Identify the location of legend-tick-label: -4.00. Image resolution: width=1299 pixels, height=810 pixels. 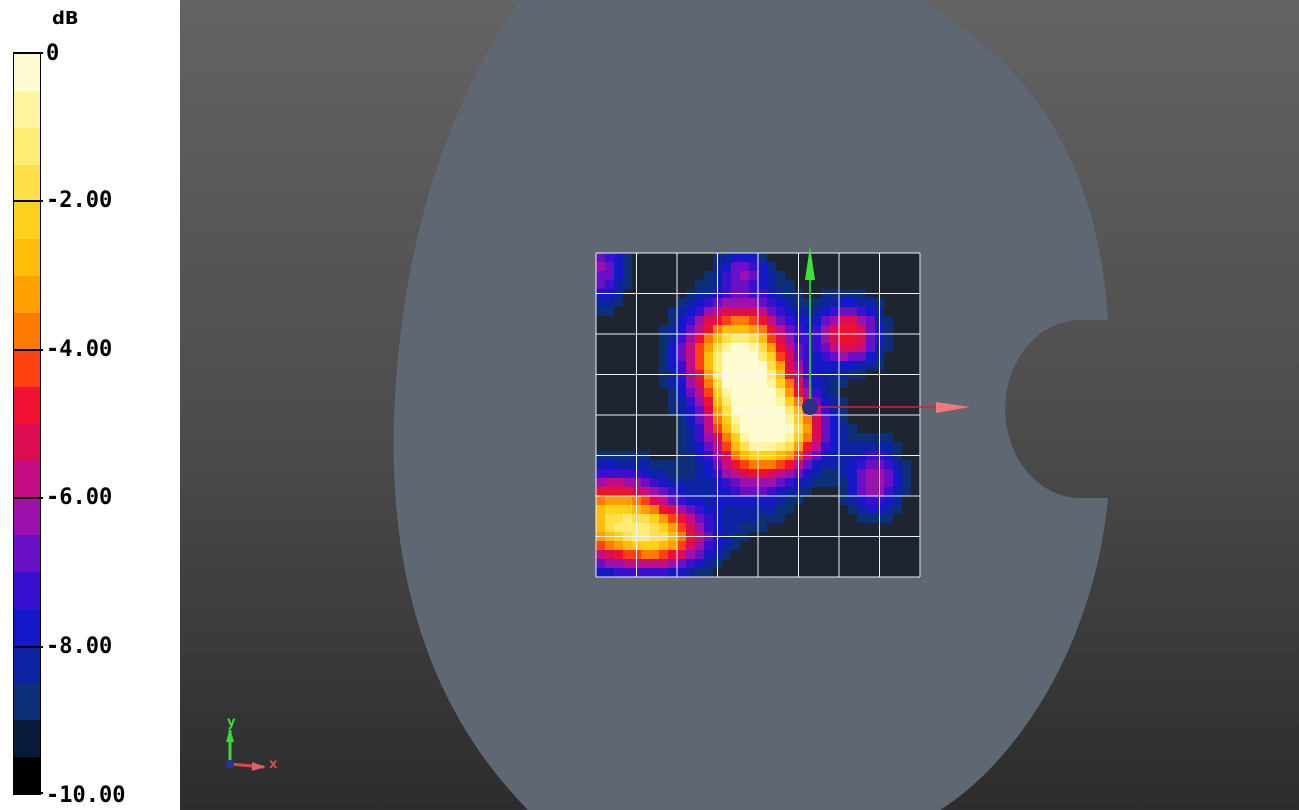
(79, 349).